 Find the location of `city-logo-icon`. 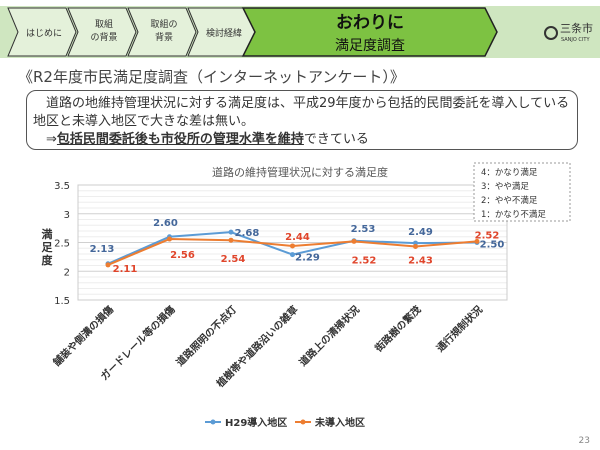

city-logo-icon is located at coordinates (551, 33).